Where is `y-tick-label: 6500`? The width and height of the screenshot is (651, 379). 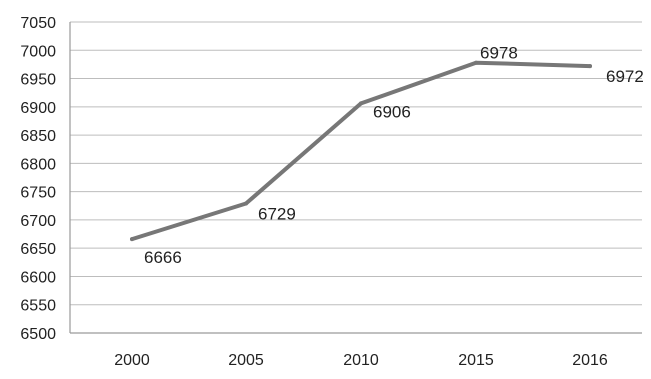
y-tick-label: 6500 is located at coordinates (38, 334).